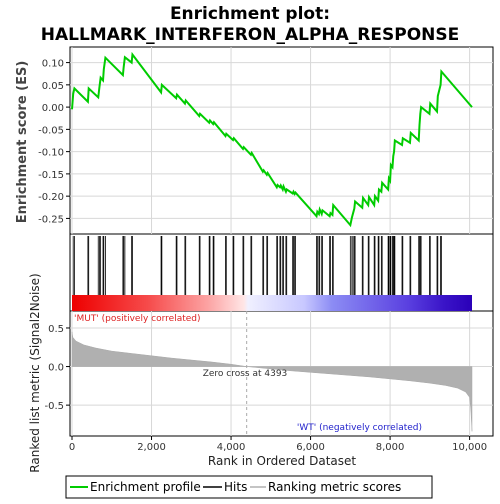 This screenshot has height=504, width=500. Describe the element at coordinates (53, 108) in the screenshot. I see `es-y-tick-label: 0.00` at that location.